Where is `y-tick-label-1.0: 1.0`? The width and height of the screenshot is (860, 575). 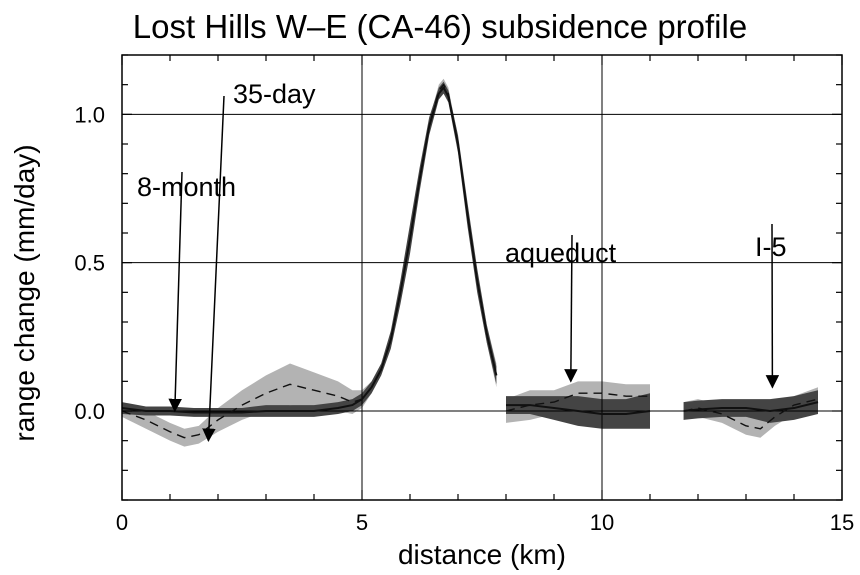 y-tick-label-1.0: 1.0 is located at coordinates (89, 114).